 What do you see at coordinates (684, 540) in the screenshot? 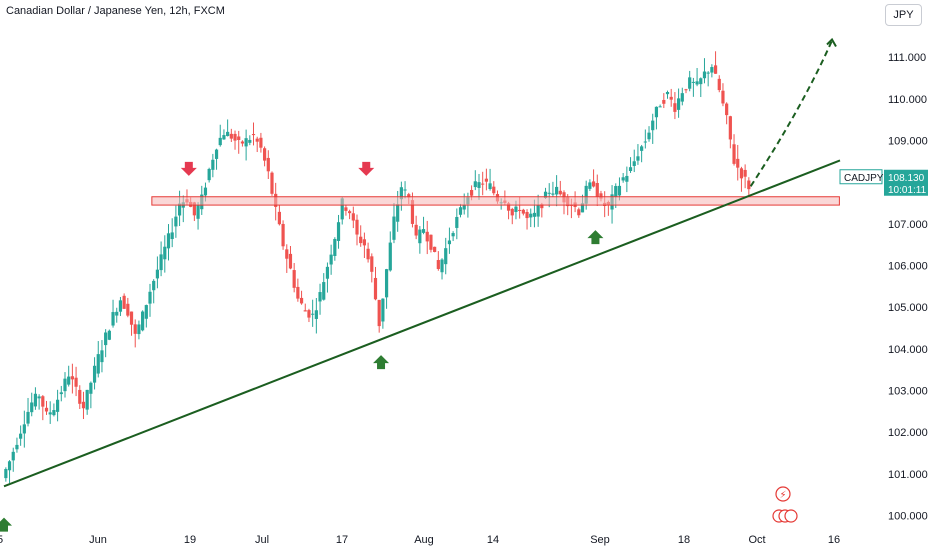
I see `x-tick-label: 18` at bounding box center [684, 540].